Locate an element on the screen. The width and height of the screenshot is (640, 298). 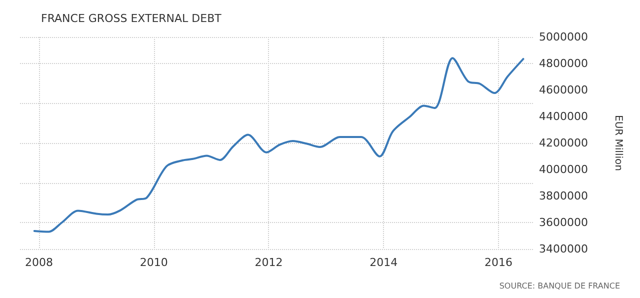
y-tick-label: 3800000 is located at coordinates (563, 196).